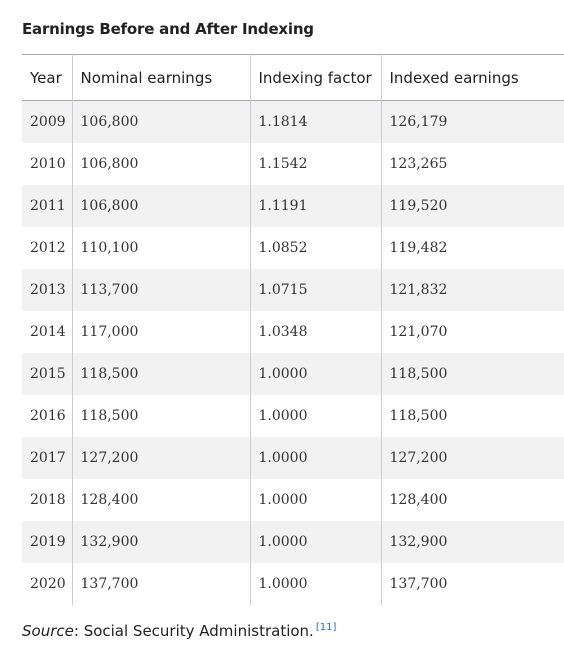  I want to click on cell-year: 2012, so click(47, 247).